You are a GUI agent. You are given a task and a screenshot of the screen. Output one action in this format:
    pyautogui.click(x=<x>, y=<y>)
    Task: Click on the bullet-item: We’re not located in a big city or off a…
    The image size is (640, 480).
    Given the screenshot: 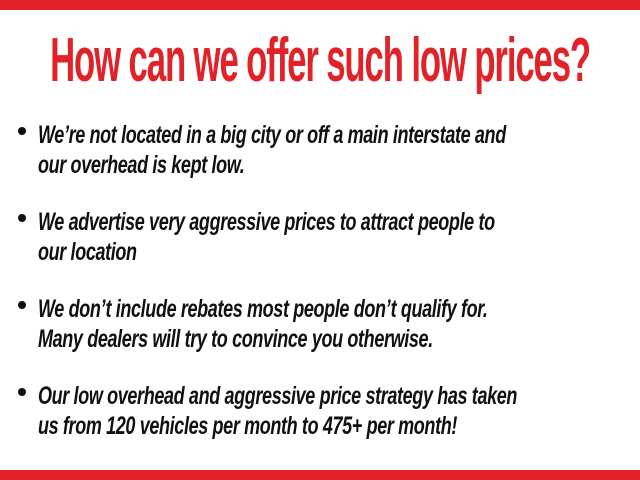 What is the action you would take?
    pyautogui.click(x=320, y=150)
    